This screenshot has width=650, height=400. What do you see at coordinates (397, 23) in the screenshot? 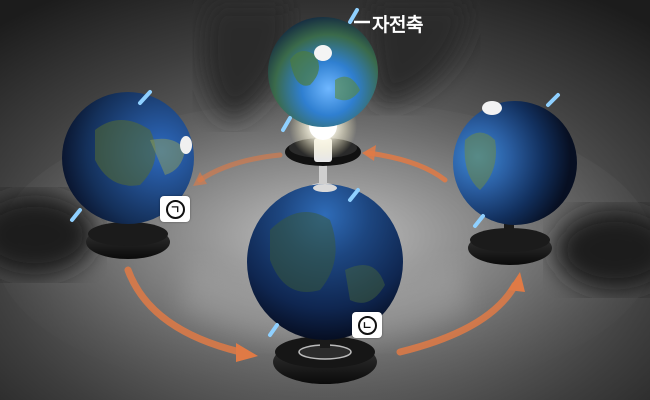
I see `rotation-axis-label: 자전축` at bounding box center [397, 23].